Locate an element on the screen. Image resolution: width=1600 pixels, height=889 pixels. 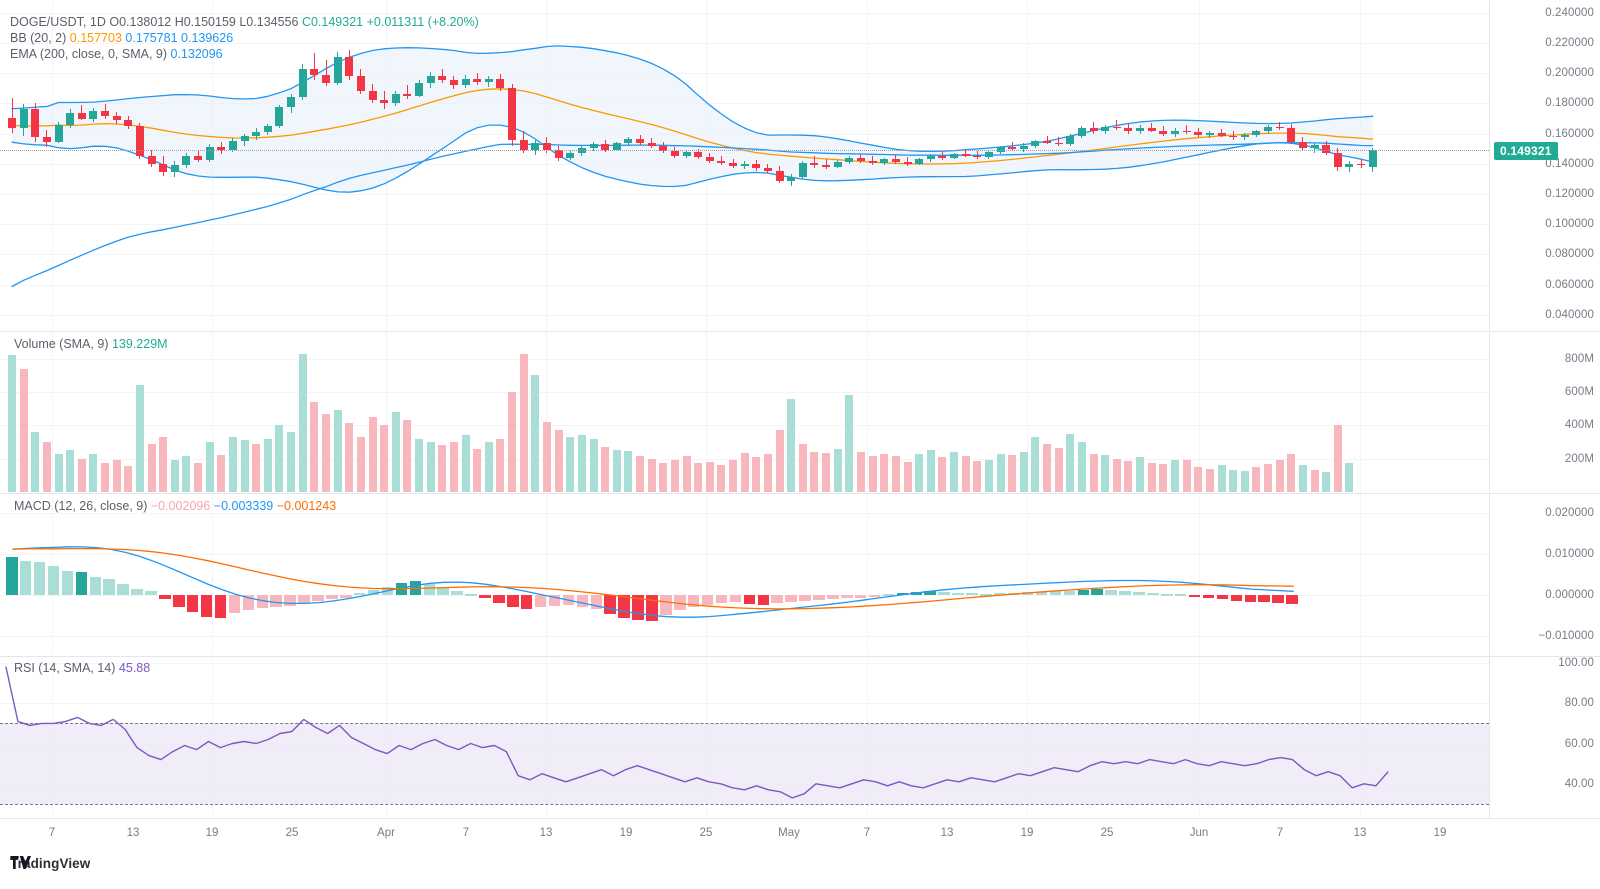
tradingview-logo: TradingView is located at coordinates (50, 863).